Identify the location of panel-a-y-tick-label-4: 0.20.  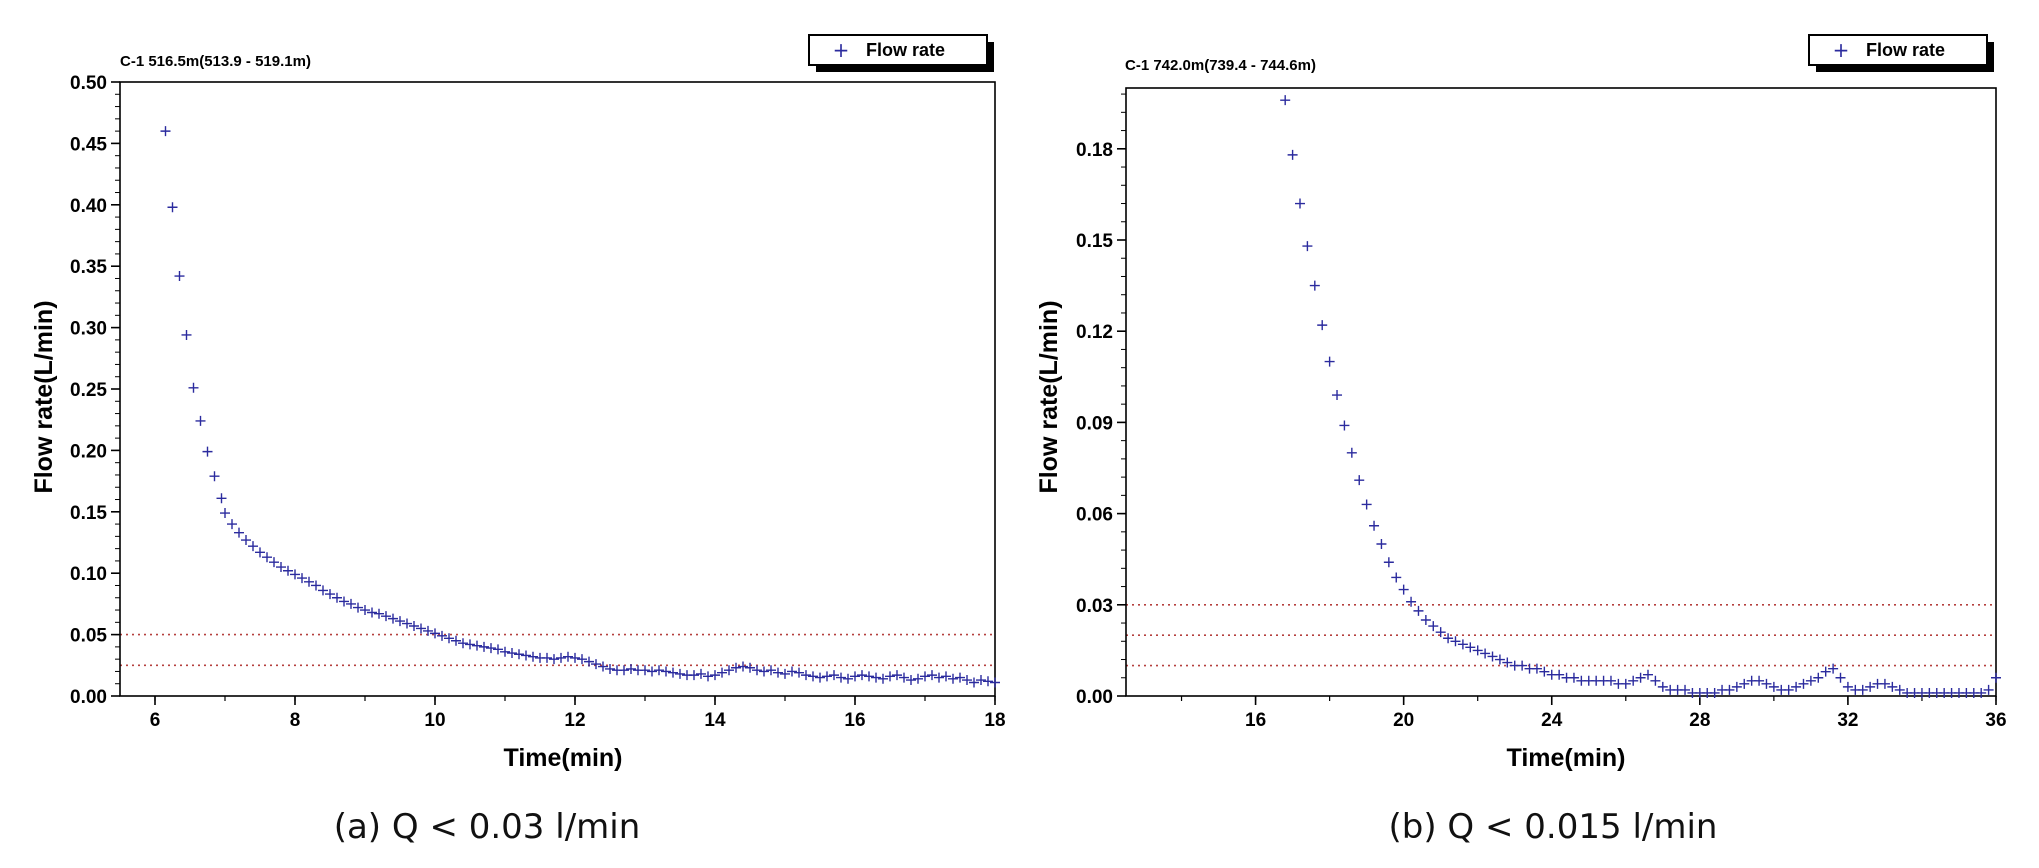
(88, 451).